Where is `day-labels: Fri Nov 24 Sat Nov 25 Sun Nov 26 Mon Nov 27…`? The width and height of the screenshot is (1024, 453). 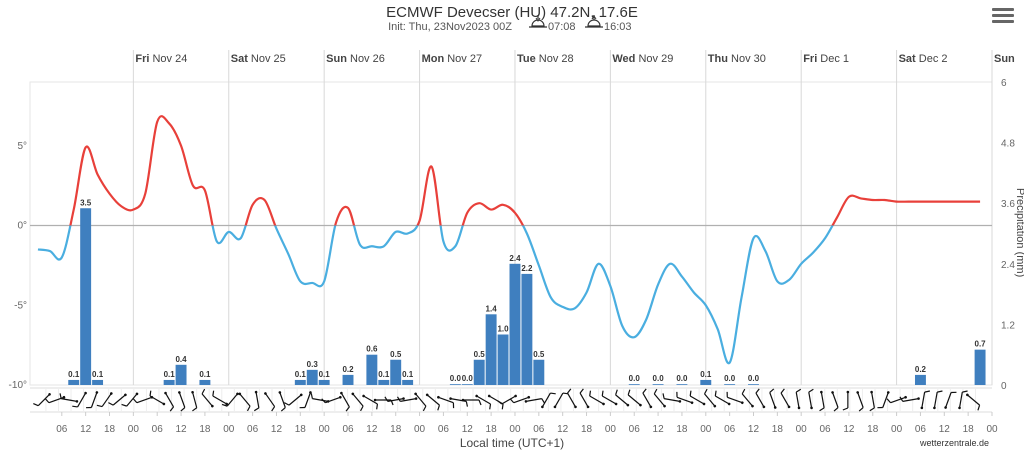 day-labels: Fri Nov 24 Sat Nov 25 Sun Nov 26 Mon Nov 27… is located at coordinates (575, 59).